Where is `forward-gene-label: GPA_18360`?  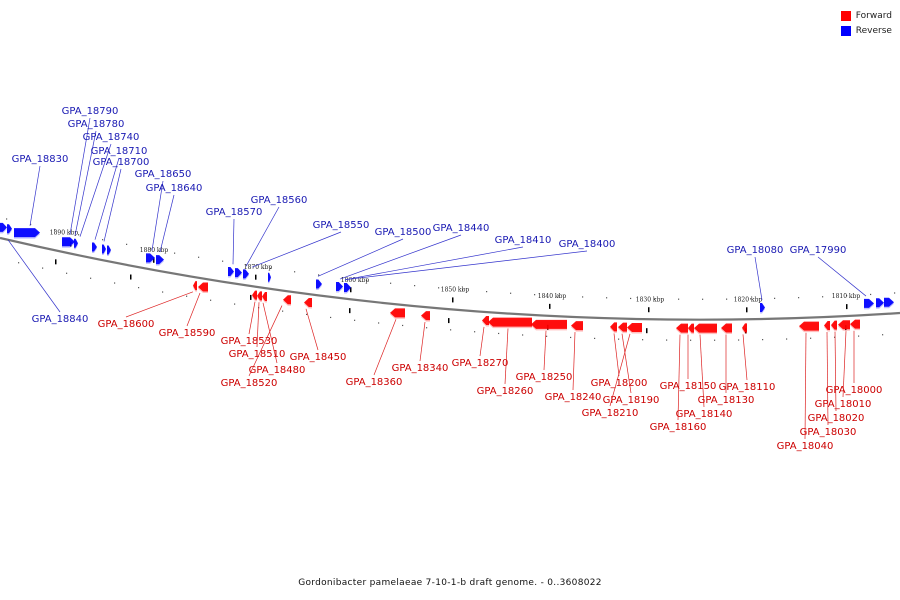
forward-gene-label: GPA_18360 is located at coordinates (374, 382).